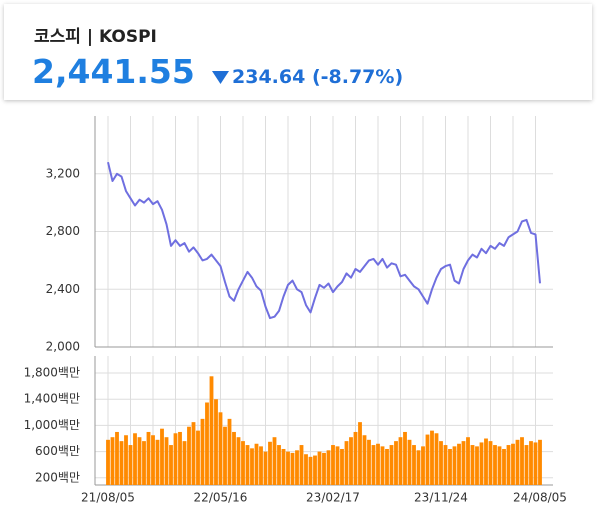  Describe the element at coordinates (441, 498) in the screenshot. I see `x-tick-label: 23/11/24` at that location.